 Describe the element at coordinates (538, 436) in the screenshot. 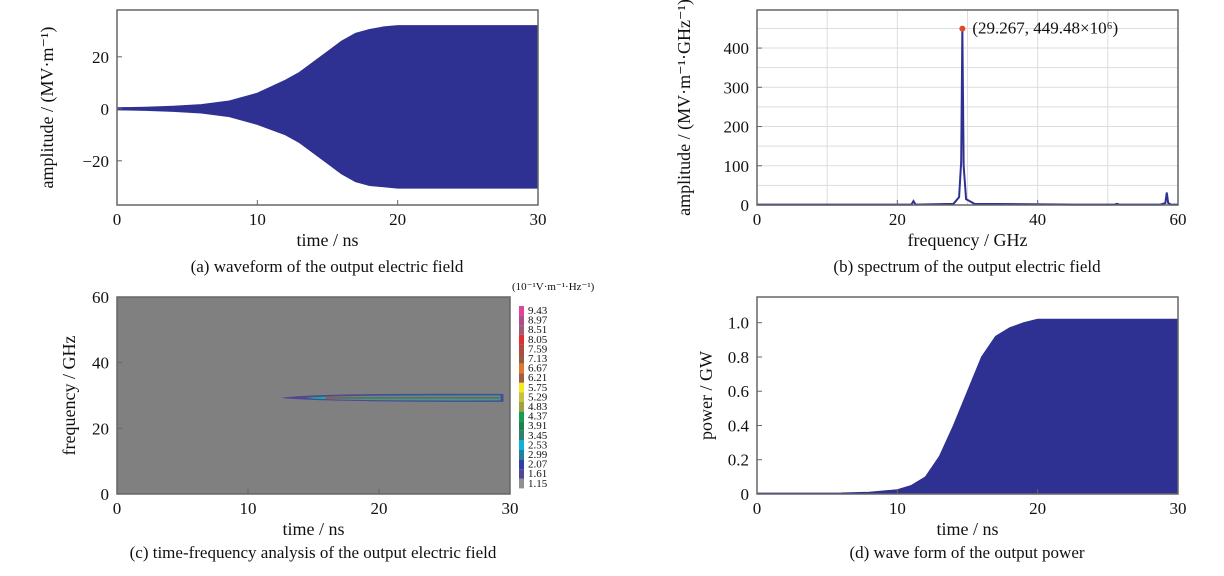

I see `colorbar-label: 3.45` at that location.